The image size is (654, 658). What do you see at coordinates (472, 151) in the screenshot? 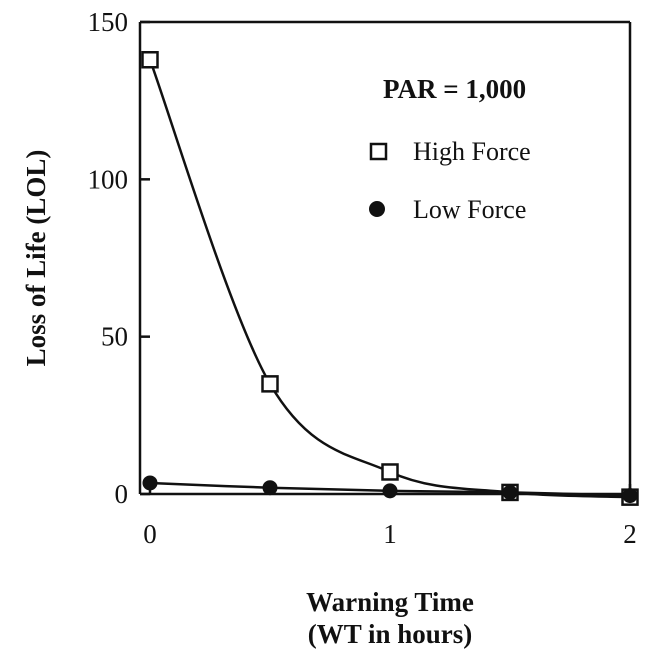
I see `legend-high-force-label: High Force` at bounding box center [472, 151].